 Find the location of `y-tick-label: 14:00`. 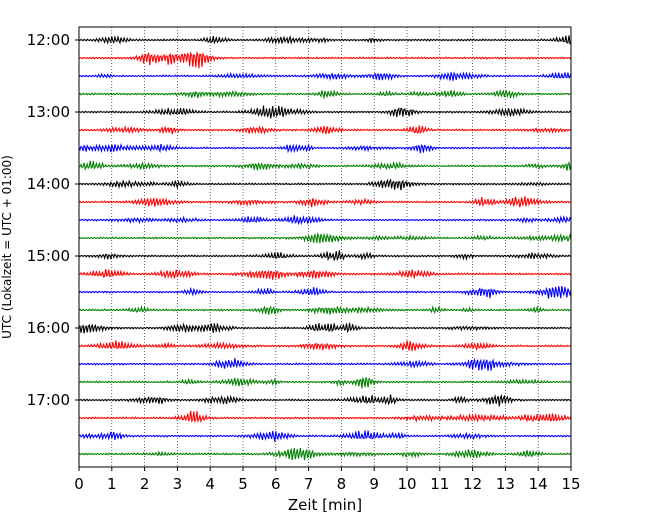

y-tick-label: 14:00 is located at coordinates (48, 184).